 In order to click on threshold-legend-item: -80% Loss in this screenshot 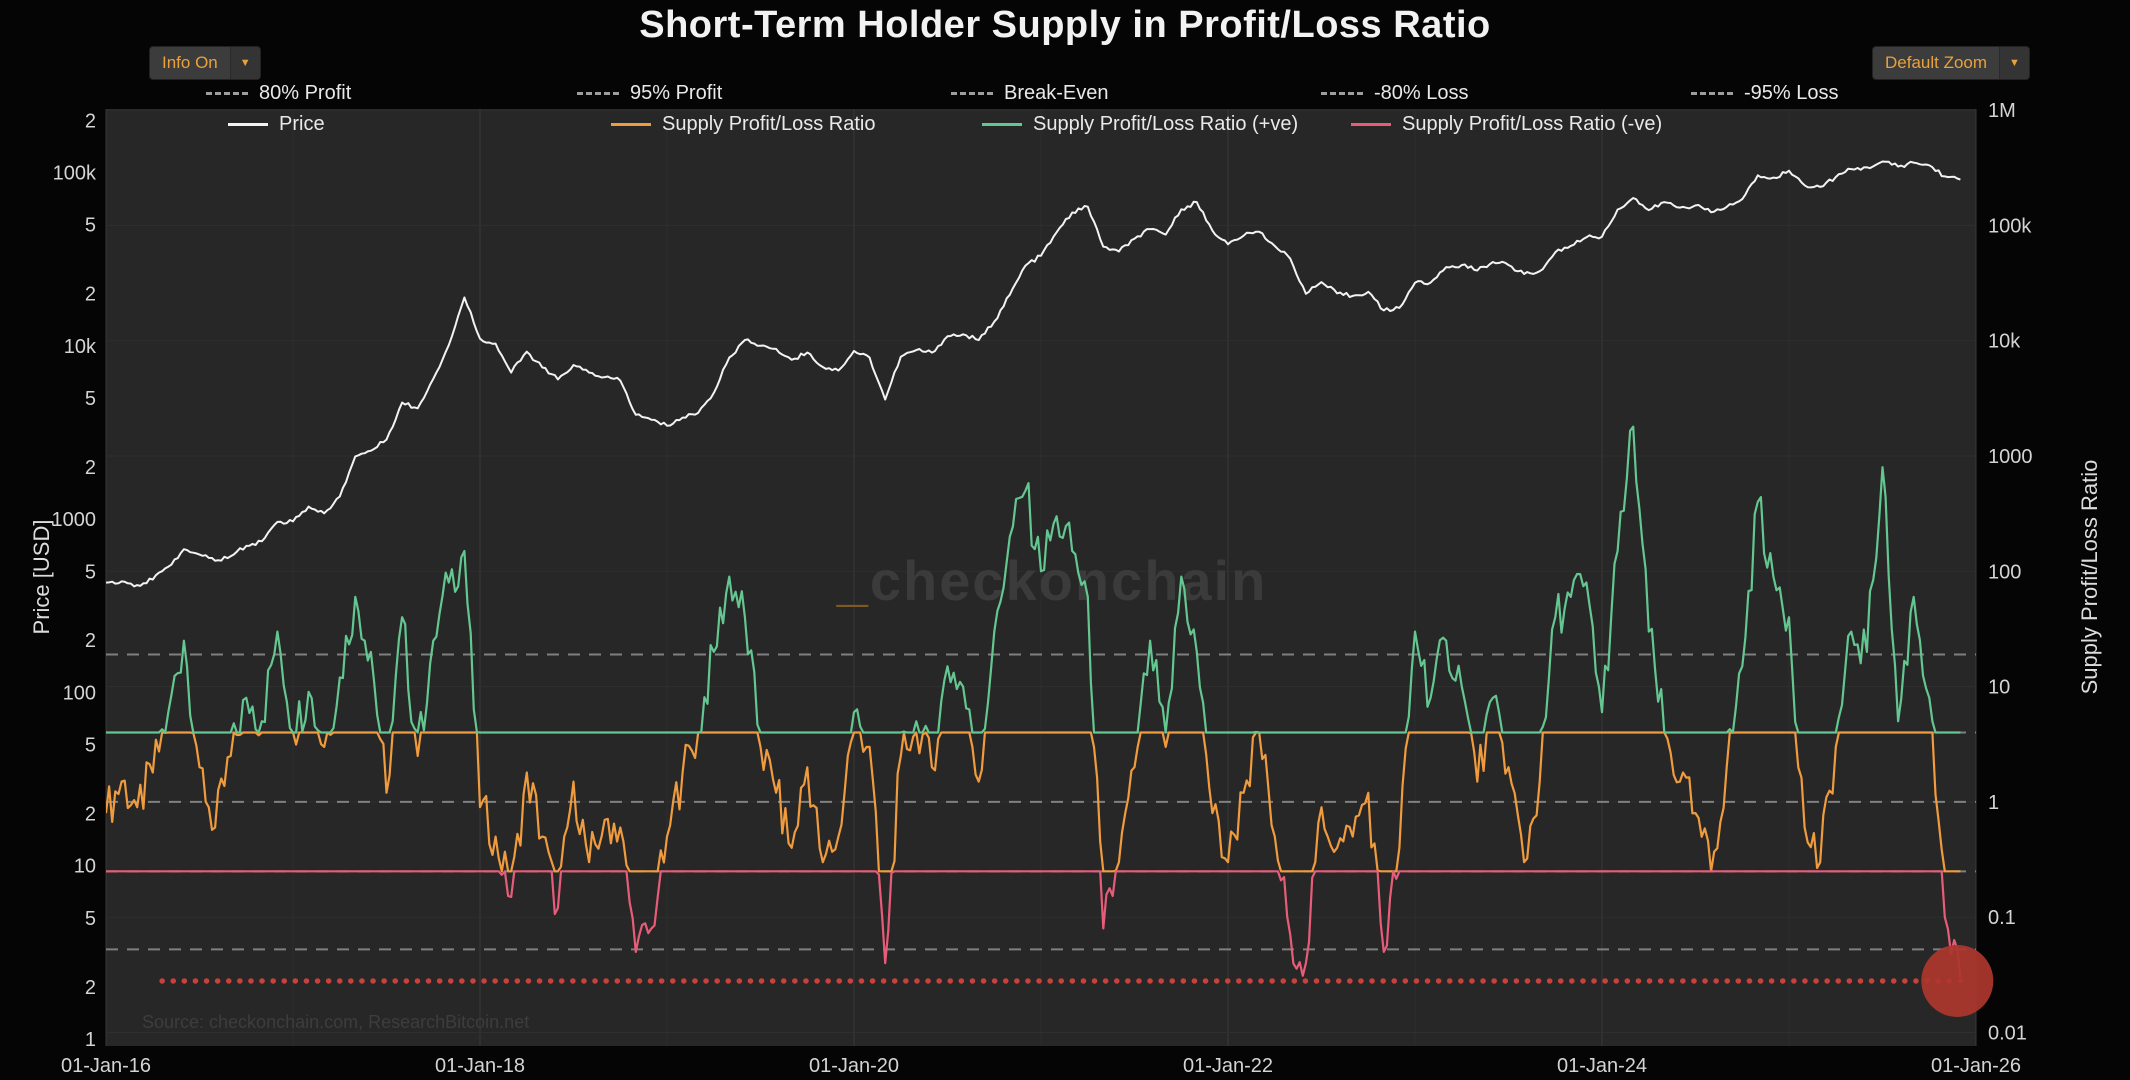, I will do `click(1395, 93)`.